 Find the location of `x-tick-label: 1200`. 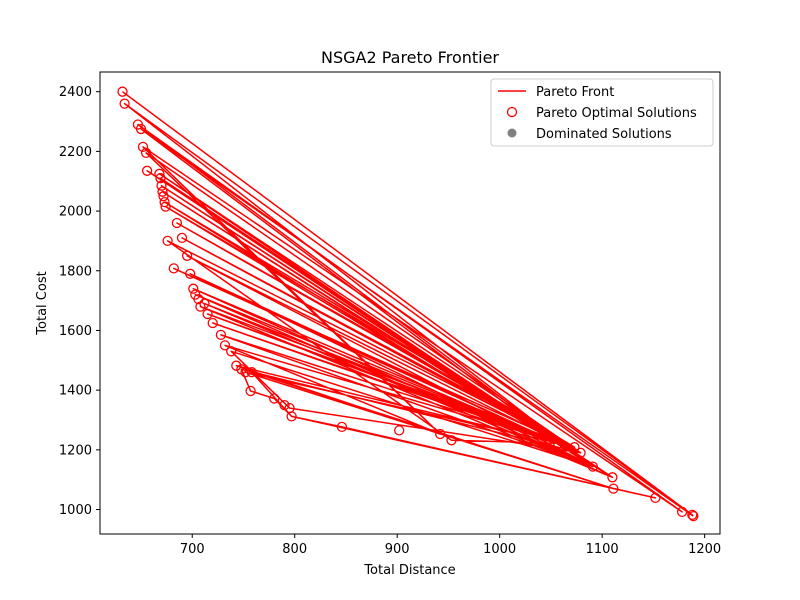

x-tick-label: 1200 is located at coordinates (704, 549).